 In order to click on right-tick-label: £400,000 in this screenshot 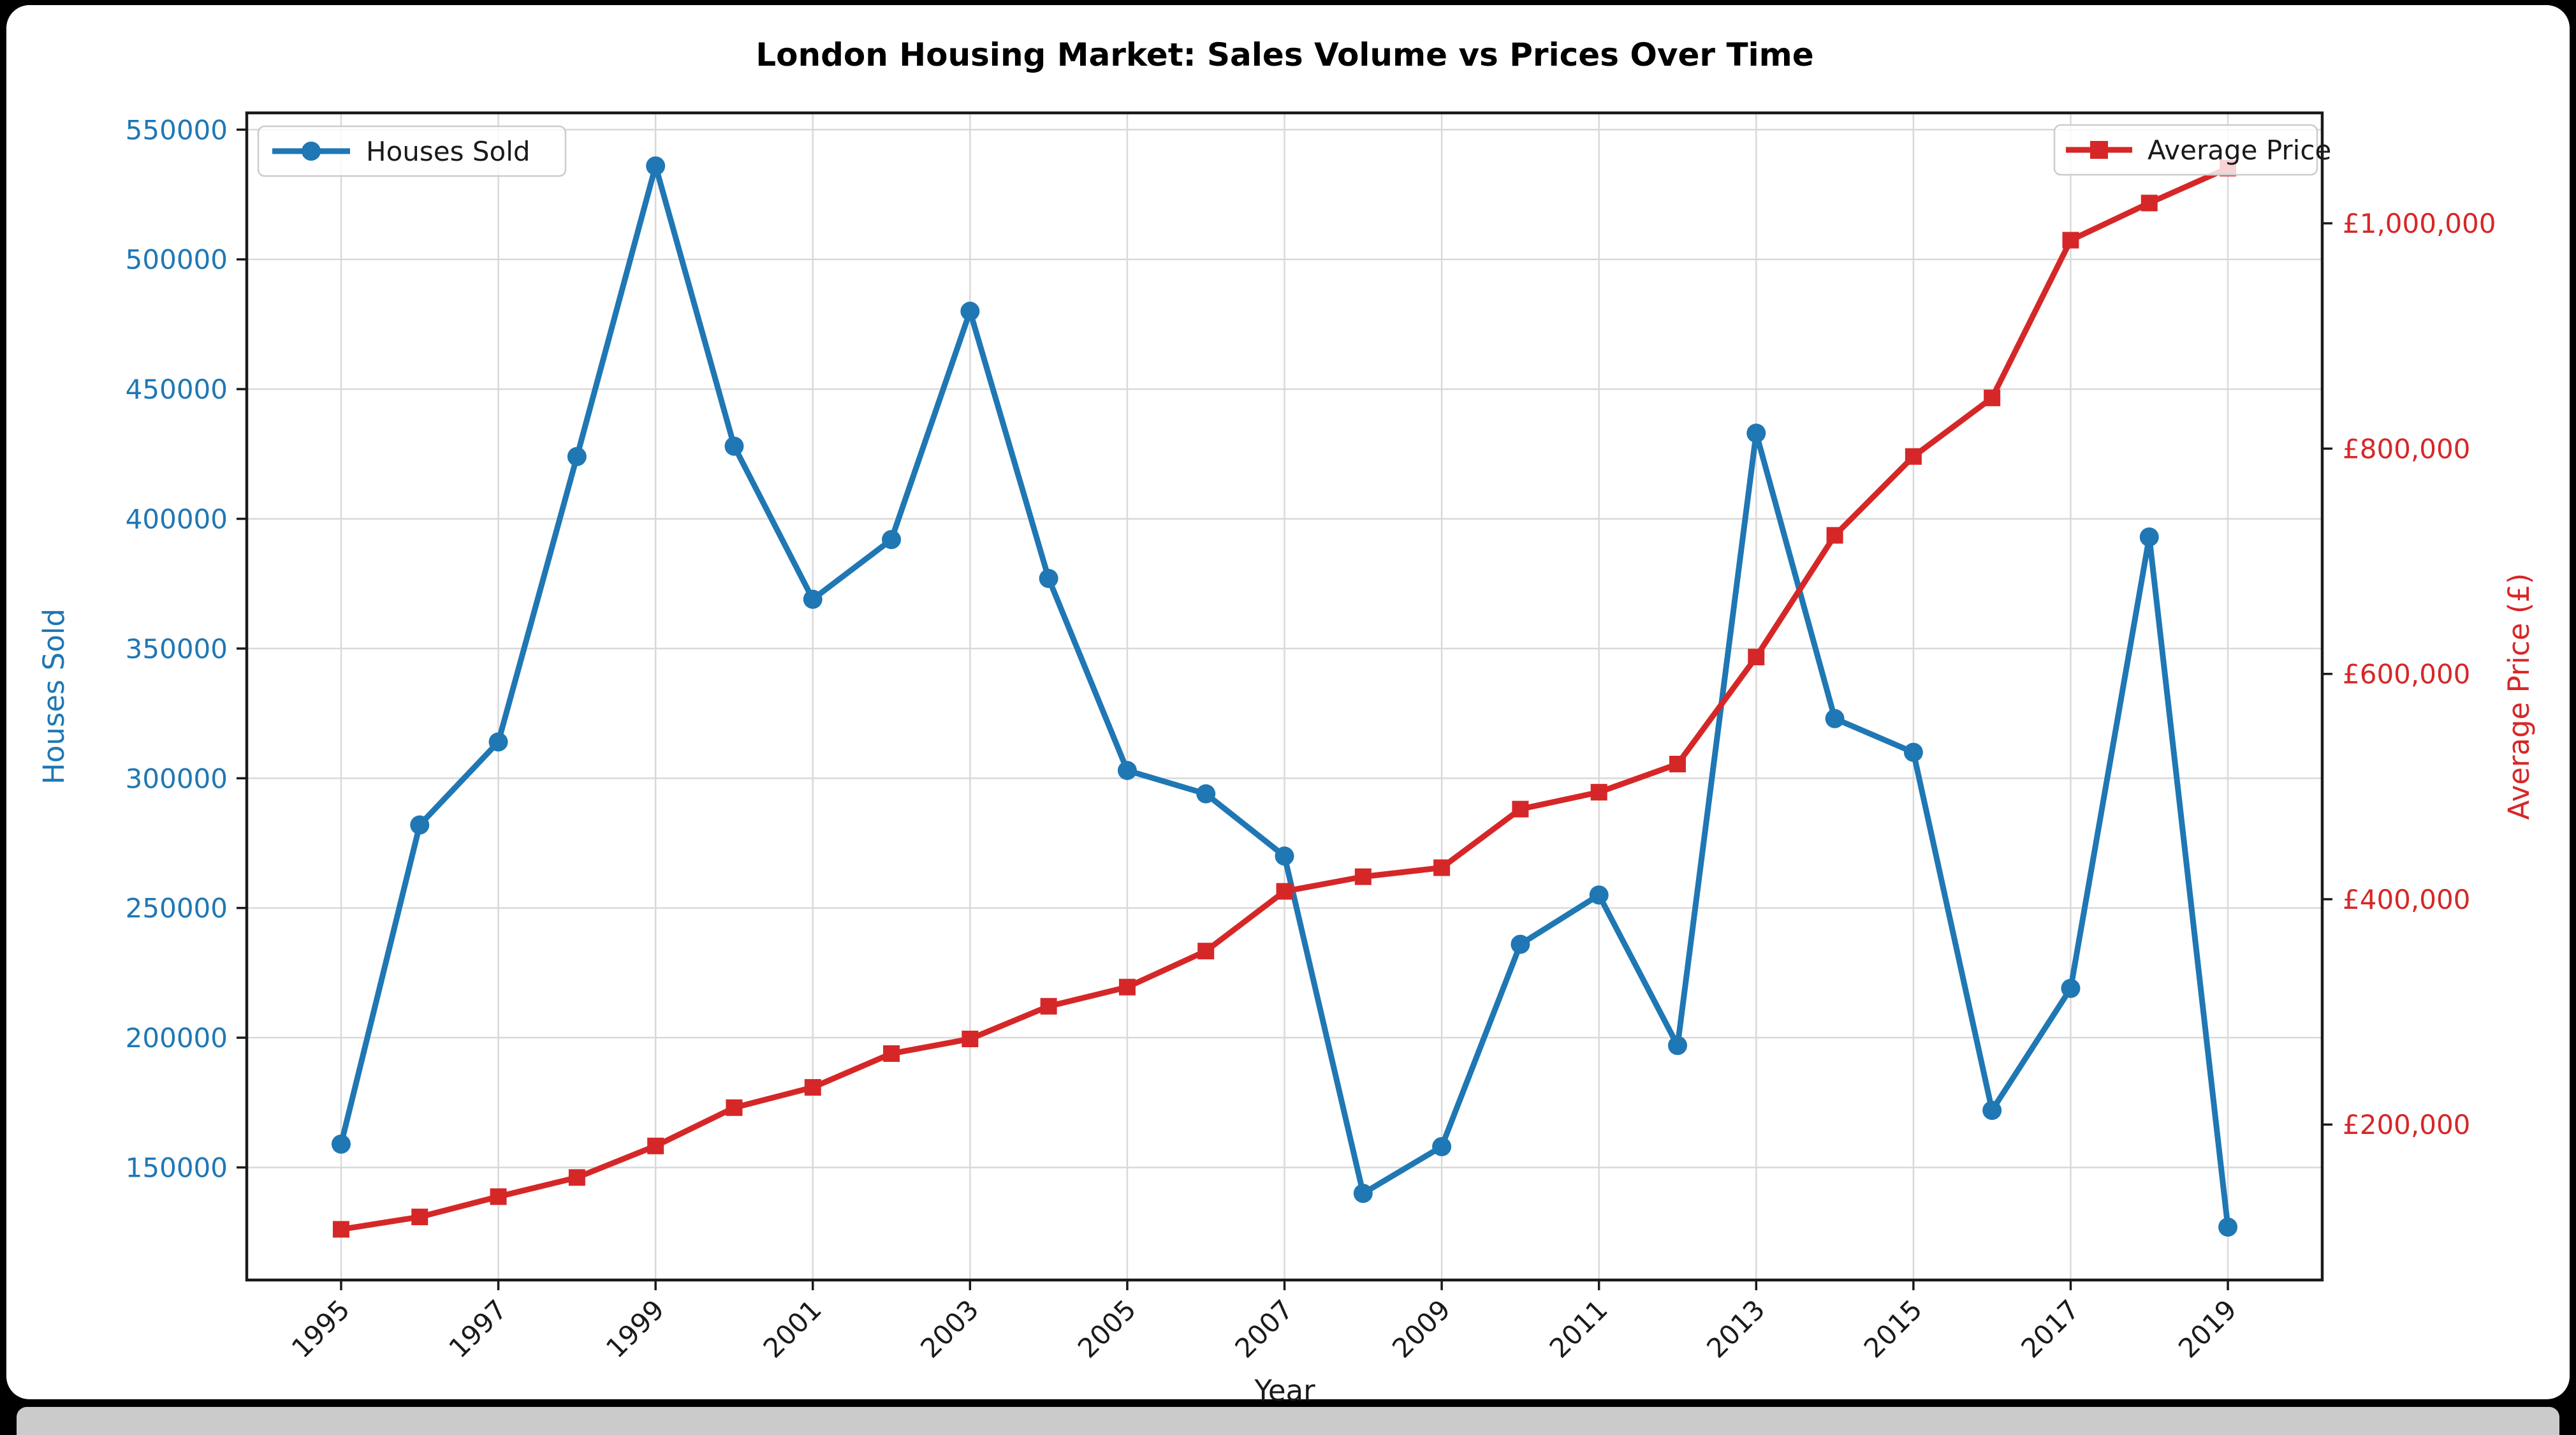, I will do `click(2406, 899)`.